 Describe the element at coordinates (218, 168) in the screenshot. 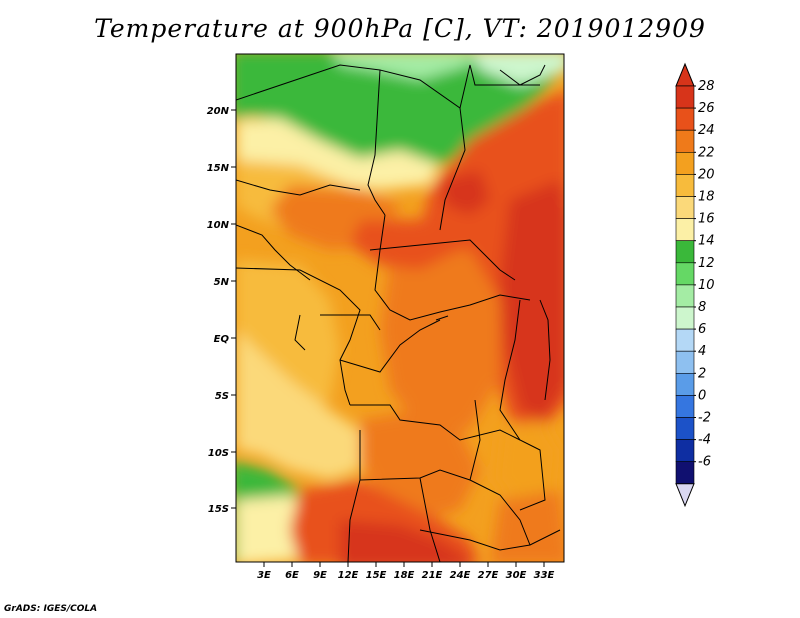

I see `lat-label: 15N` at that location.